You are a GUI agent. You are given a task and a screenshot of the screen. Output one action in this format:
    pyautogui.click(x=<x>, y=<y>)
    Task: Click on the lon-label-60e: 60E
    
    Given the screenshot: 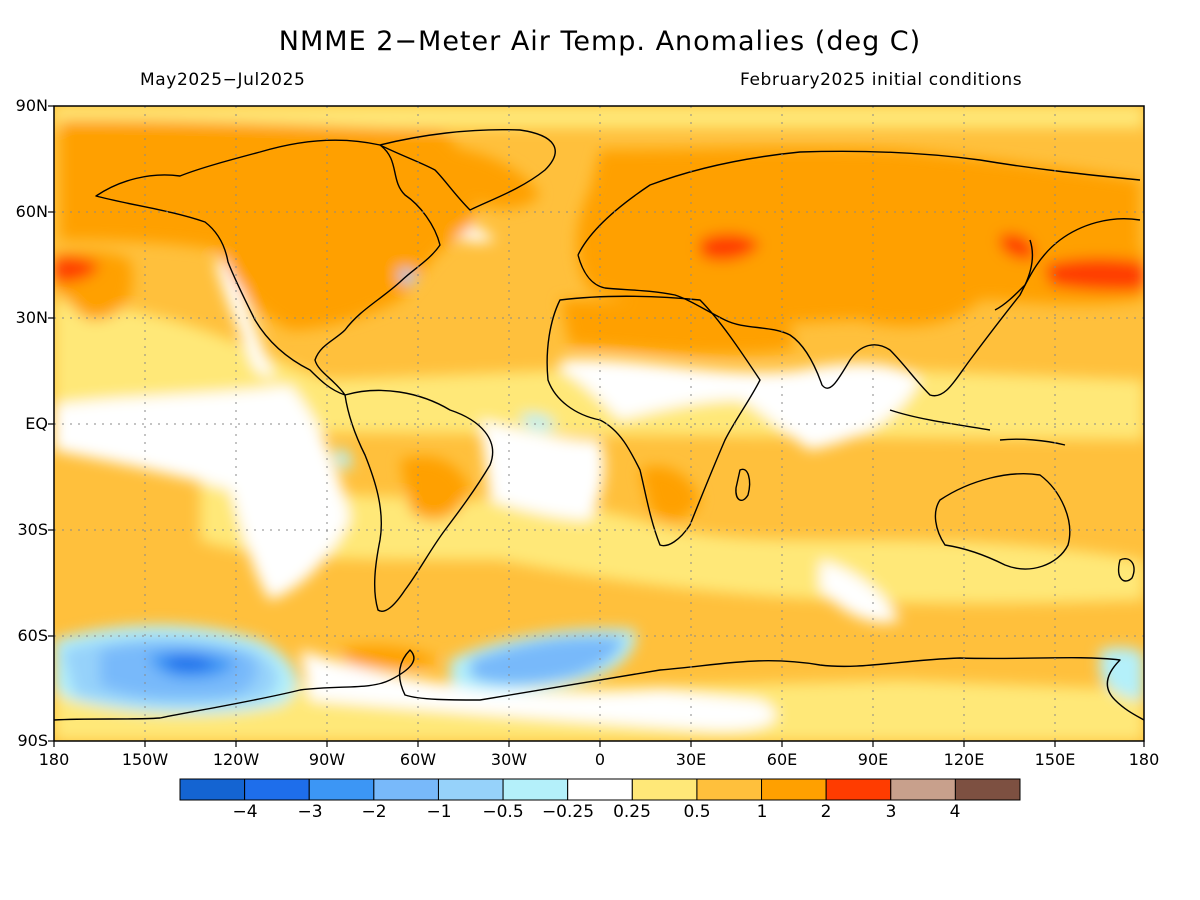 What is the action you would take?
    pyautogui.click(x=782, y=759)
    